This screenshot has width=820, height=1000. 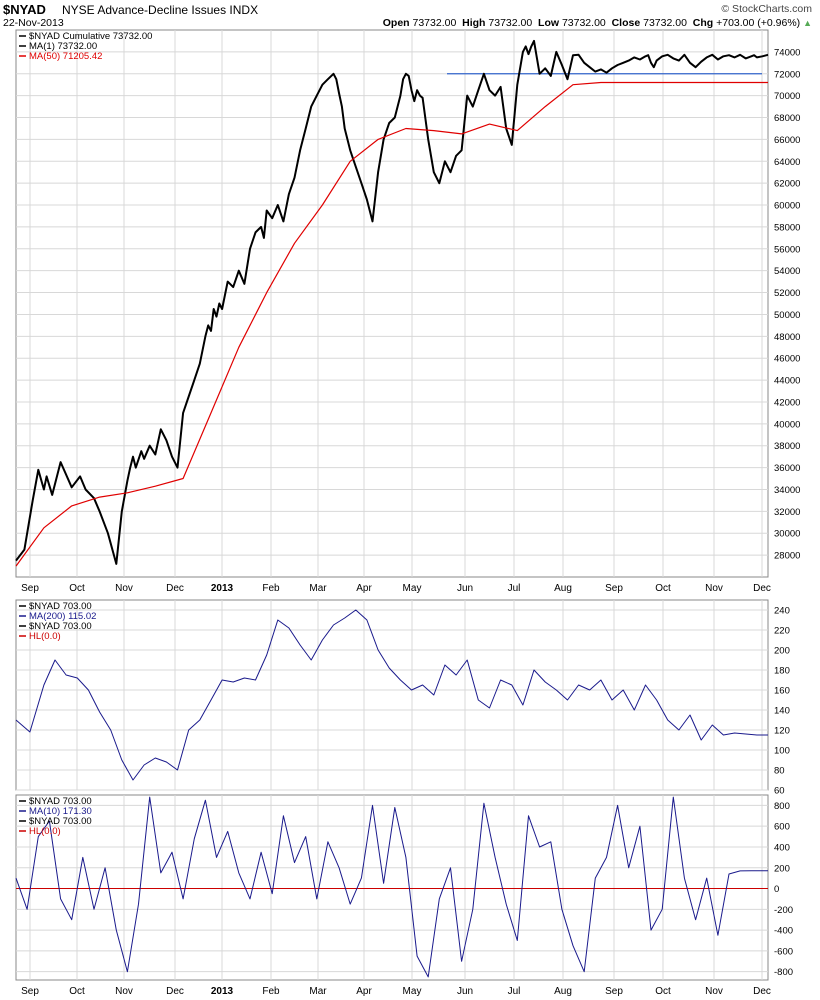 What do you see at coordinates (703, 23) in the screenshot?
I see `chg-label: Chg` at bounding box center [703, 23].